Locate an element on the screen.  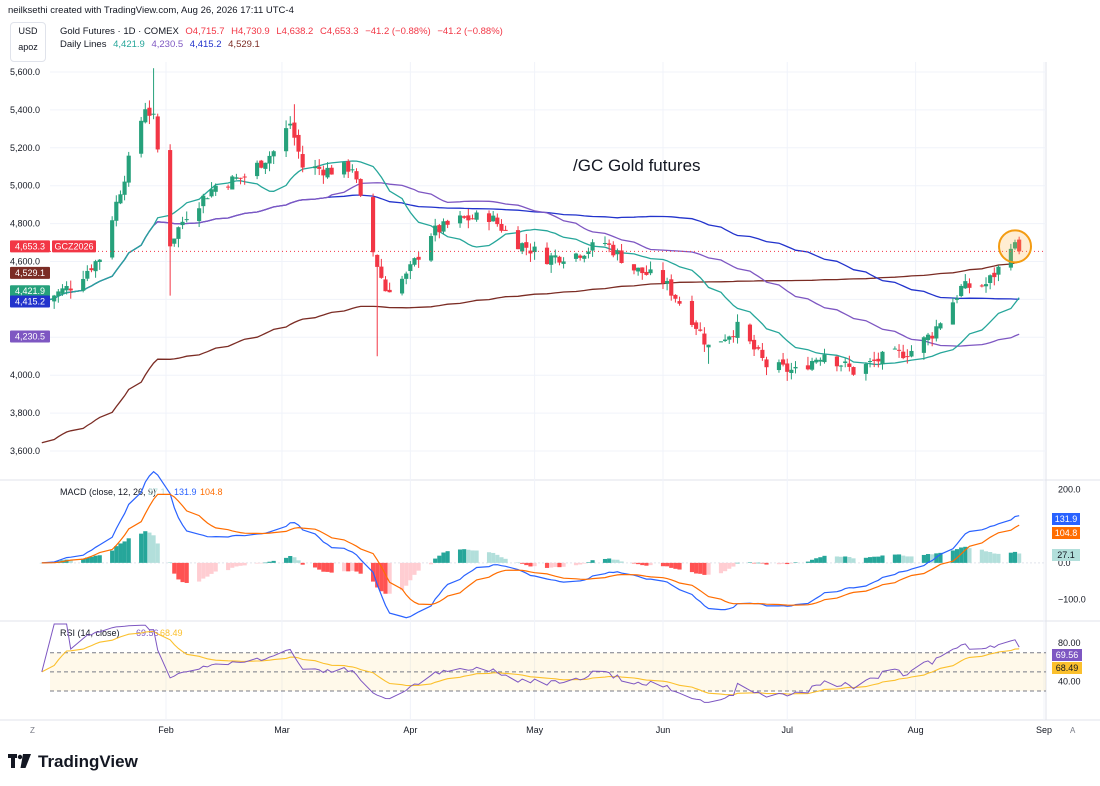
rsi-badge is located at coordinates (1067, 655).